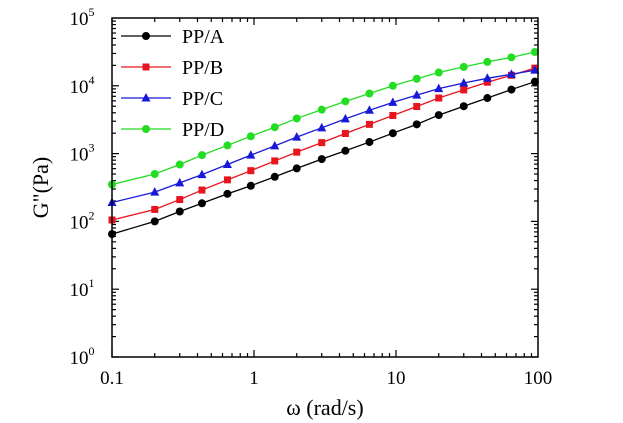  What do you see at coordinates (203, 130) in the screenshot?
I see `legend-label: PP/D` at bounding box center [203, 130].